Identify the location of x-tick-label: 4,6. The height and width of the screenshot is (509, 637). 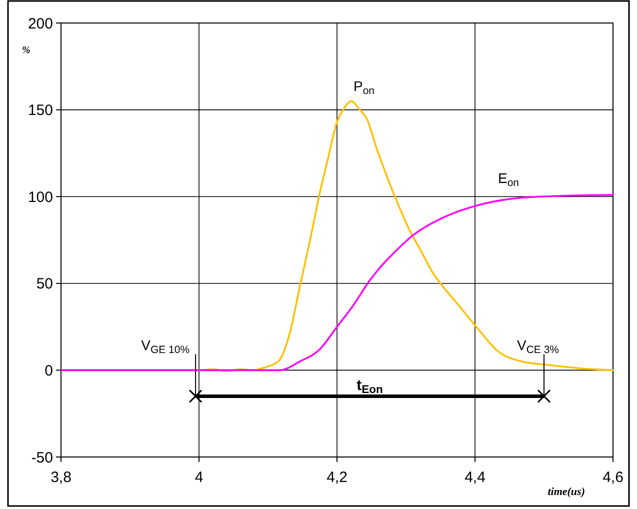
(613, 477).